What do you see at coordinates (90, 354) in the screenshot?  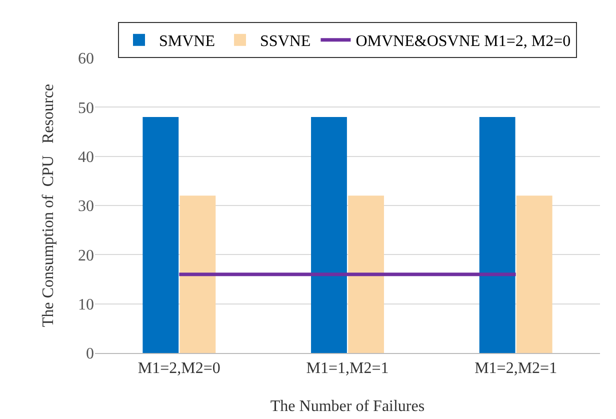 I see `y-tick-label: 0` at bounding box center [90, 354].